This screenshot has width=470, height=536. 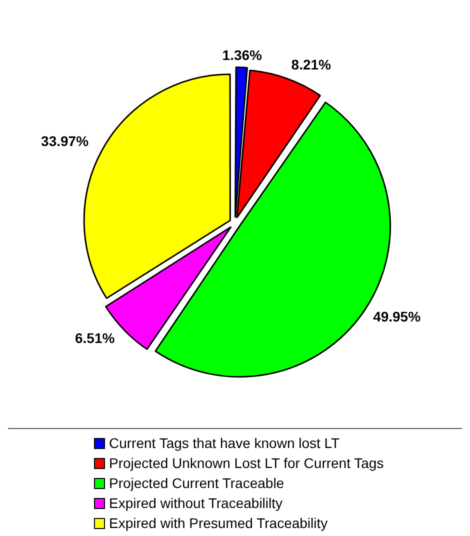 What do you see at coordinates (196, 483) in the screenshot?
I see `legend-label: Projected Current Traceable` at bounding box center [196, 483].